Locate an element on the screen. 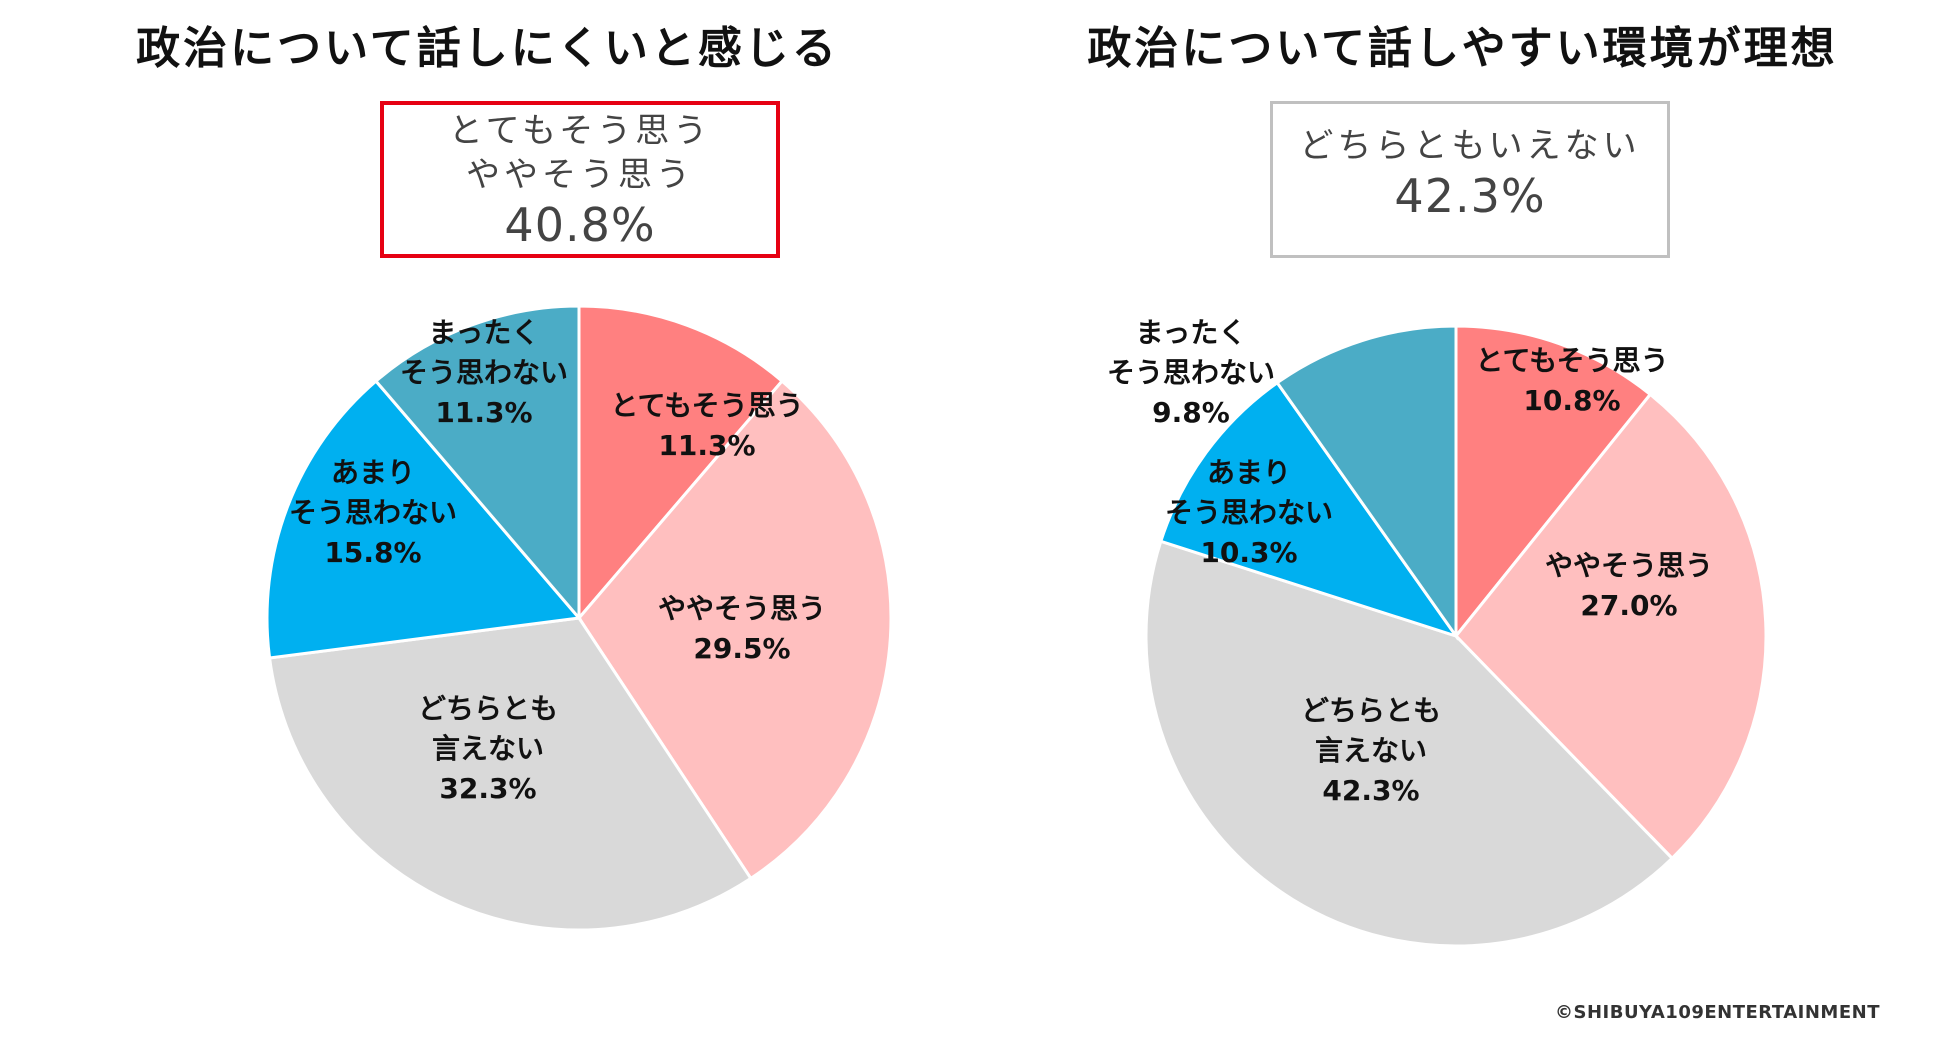 This screenshot has width=1950, height=1045. copyright-text: ©SHIBUYA109ENTERTAINMENT is located at coordinates (1717, 1012).